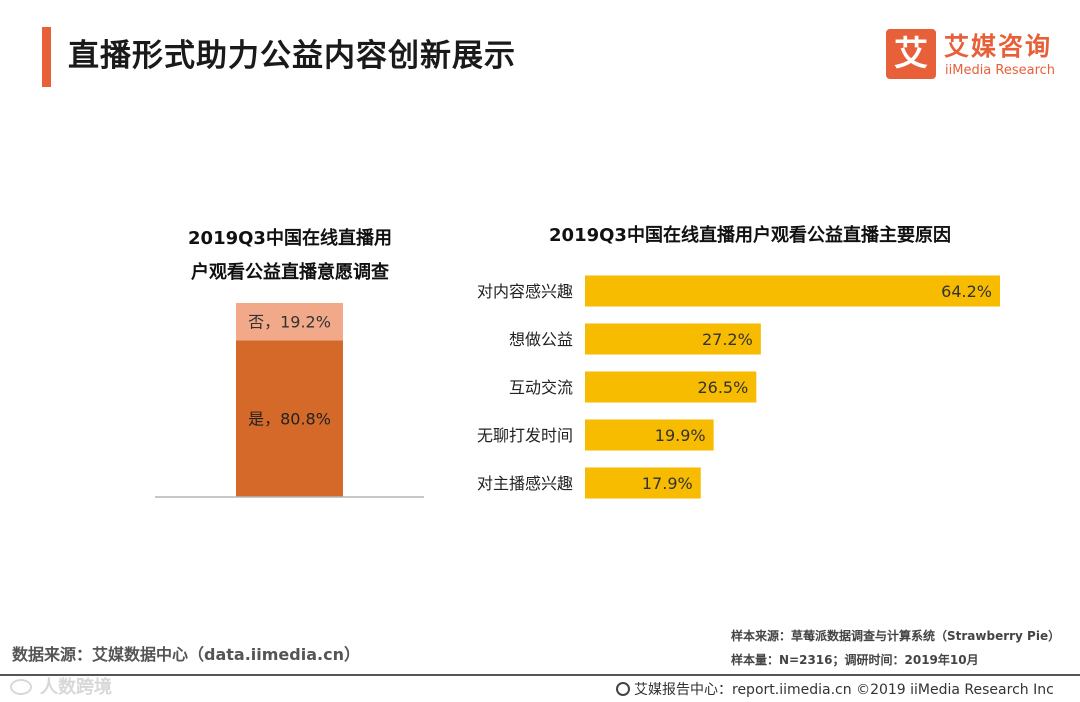 Image resolution: width=1080 pixels, height=702 pixels. Describe the element at coordinates (911, 54) in the screenshot. I see `logo-mark: 艾` at that location.